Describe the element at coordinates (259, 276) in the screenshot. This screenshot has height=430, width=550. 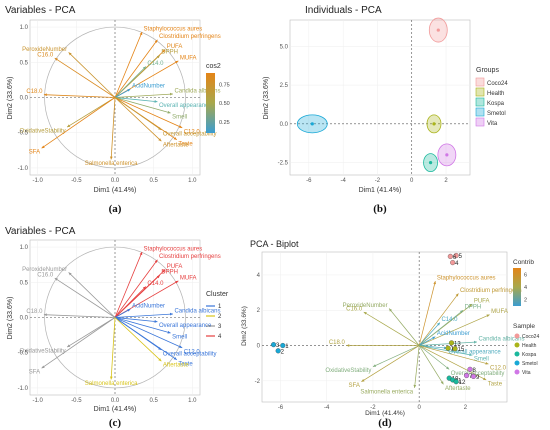
I see `panel-d-ytick: 4` at that location.